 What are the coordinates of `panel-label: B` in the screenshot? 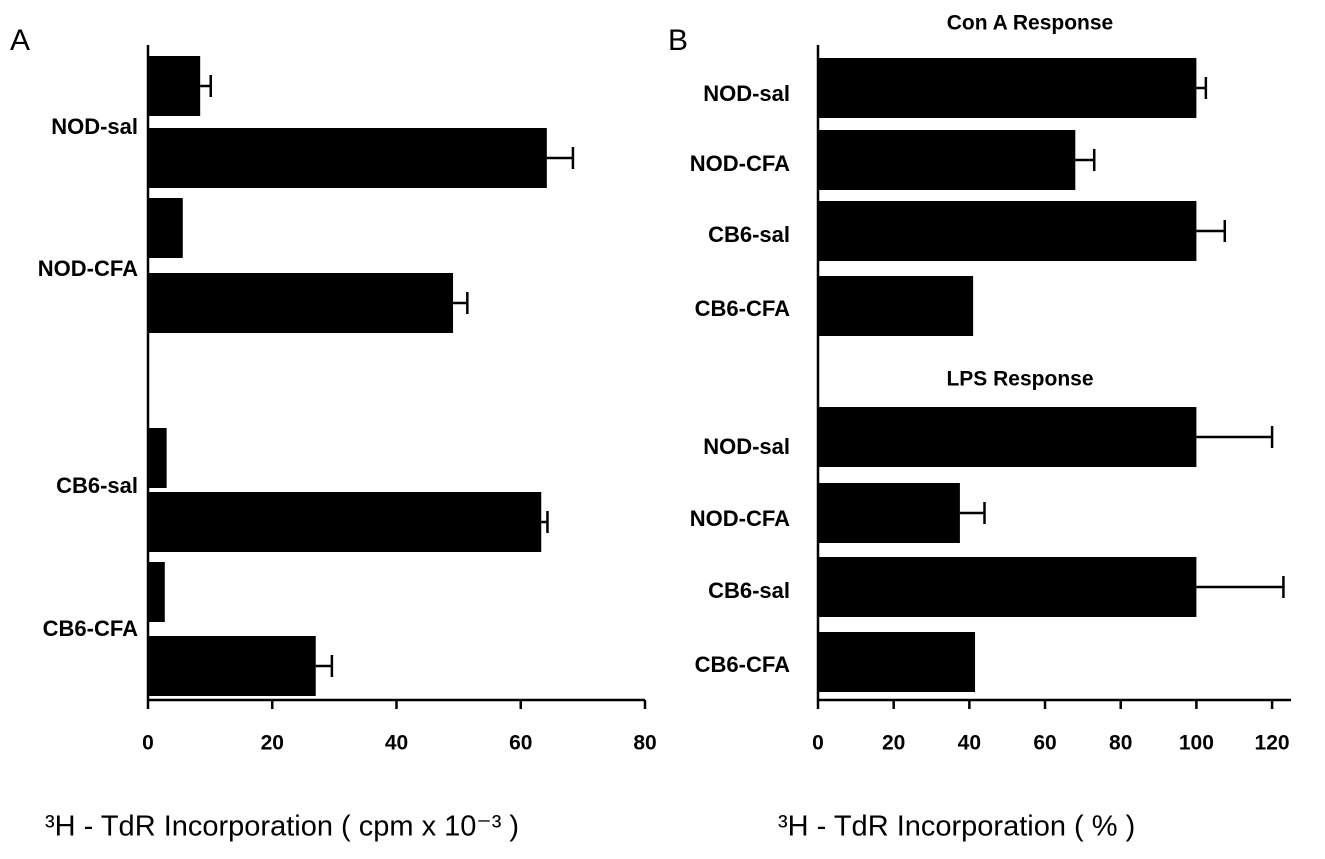 It's located at (678, 40).